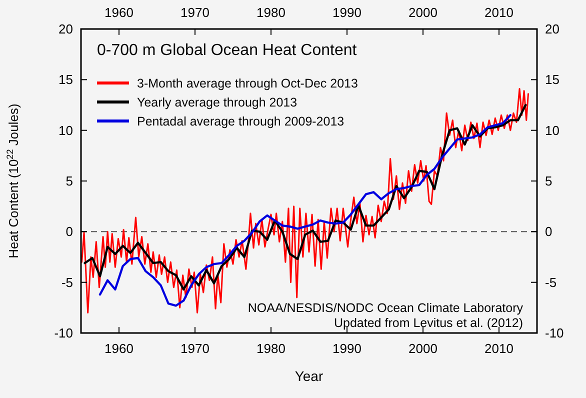 This screenshot has width=586, height=398. What do you see at coordinates (386, 308) in the screenshot?
I see `annotation: NOAA/NESDIS/NODC Ocean Climate Laboratory` at bounding box center [386, 308].